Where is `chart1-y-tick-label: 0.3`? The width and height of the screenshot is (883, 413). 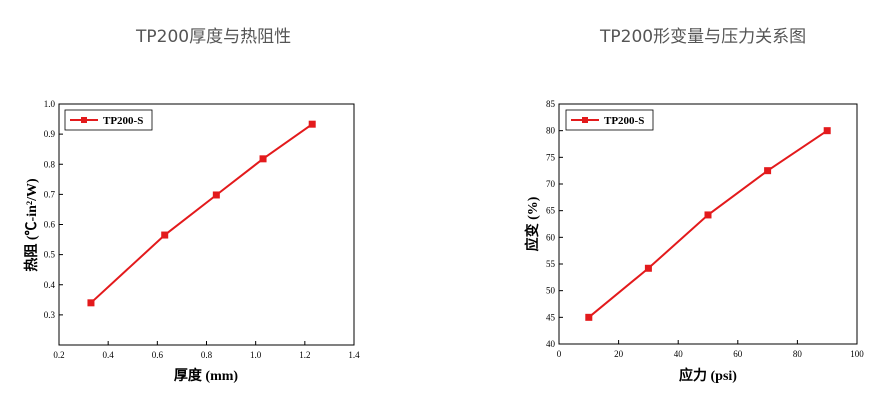 chart1-y-tick-label: 0.3 is located at coordinates (50, 315).